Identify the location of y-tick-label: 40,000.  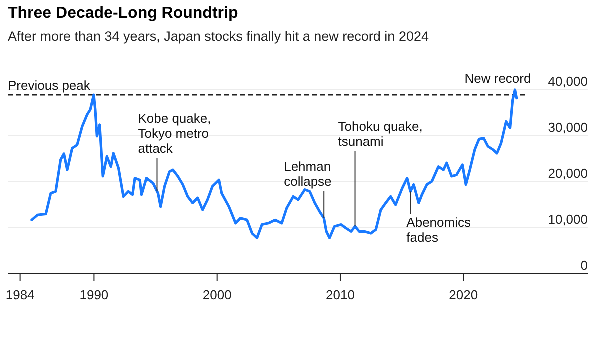
(568, 82).